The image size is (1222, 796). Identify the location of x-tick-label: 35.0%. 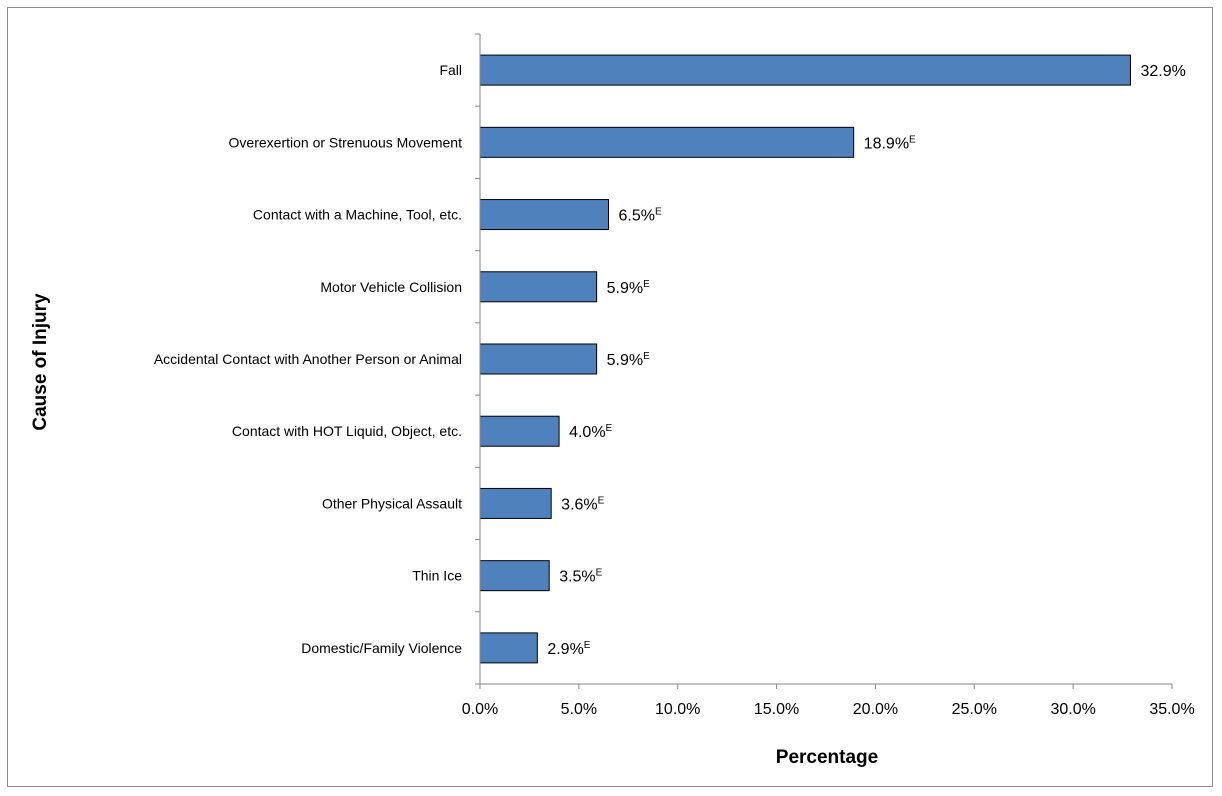
(1171, 709).